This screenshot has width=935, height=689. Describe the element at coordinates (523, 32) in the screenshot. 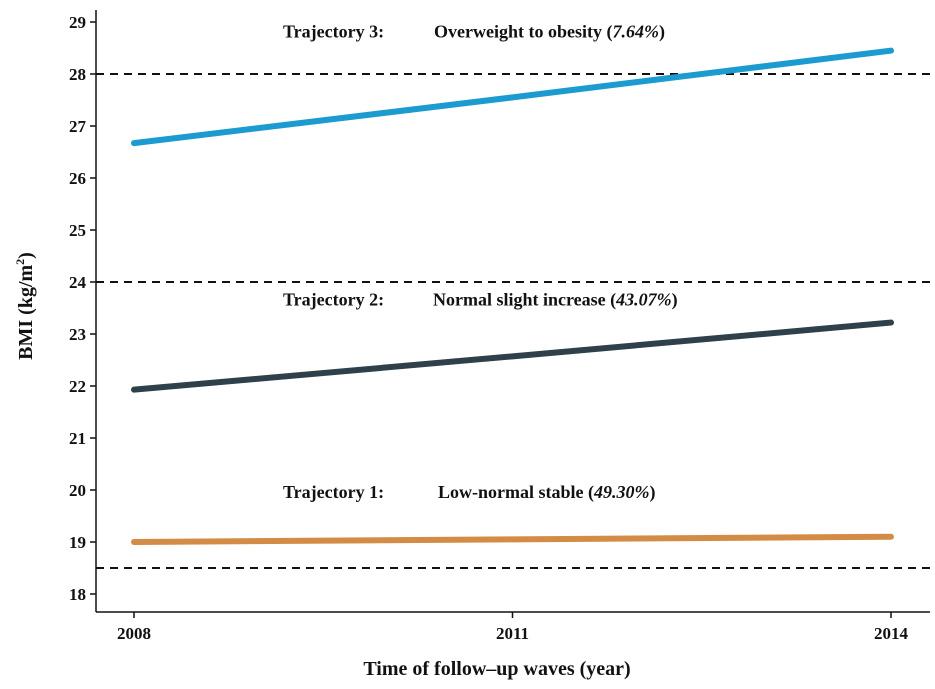

I see `trajectory-3-desc-text: Overweight to obesity (` at that location.